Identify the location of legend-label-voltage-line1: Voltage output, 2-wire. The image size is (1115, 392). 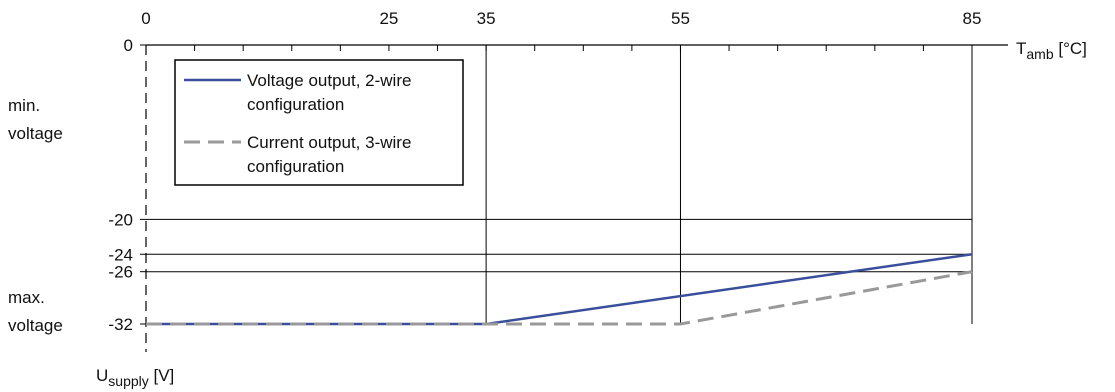
(329, 80).